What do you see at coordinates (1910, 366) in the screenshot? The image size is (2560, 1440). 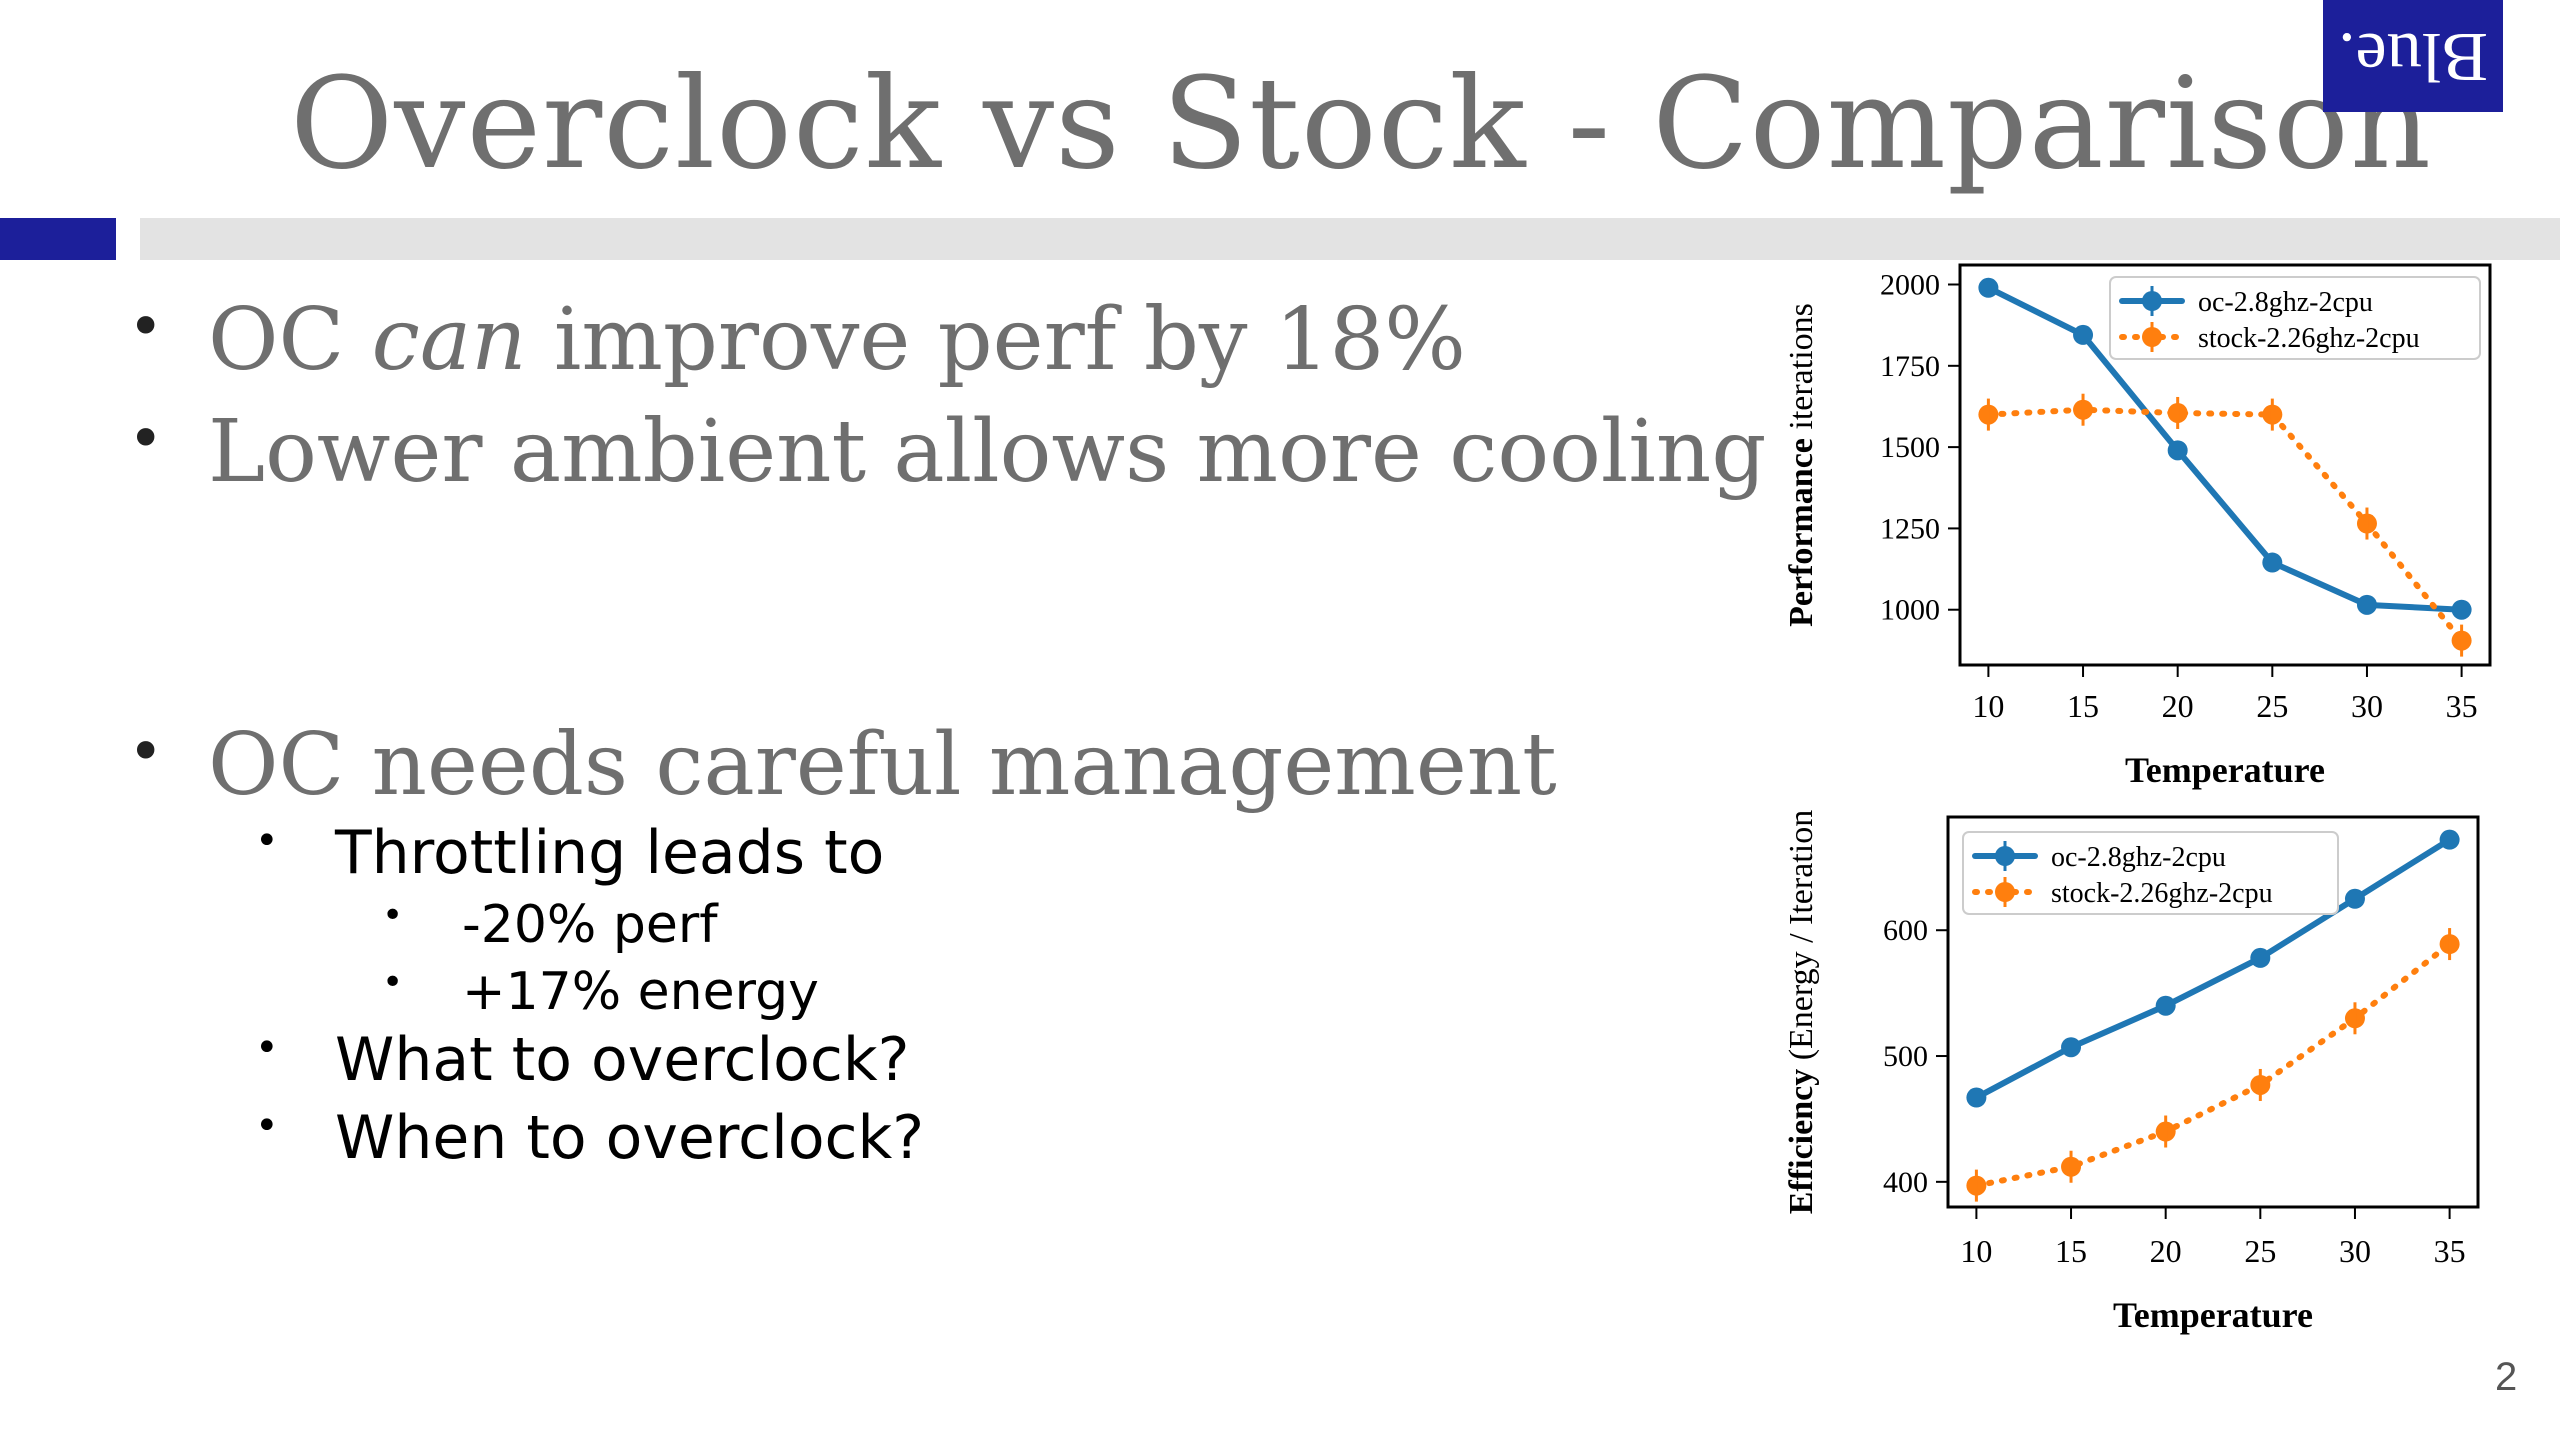 I see `y-tick-label: 1750` at bounding box center [1910, 366].